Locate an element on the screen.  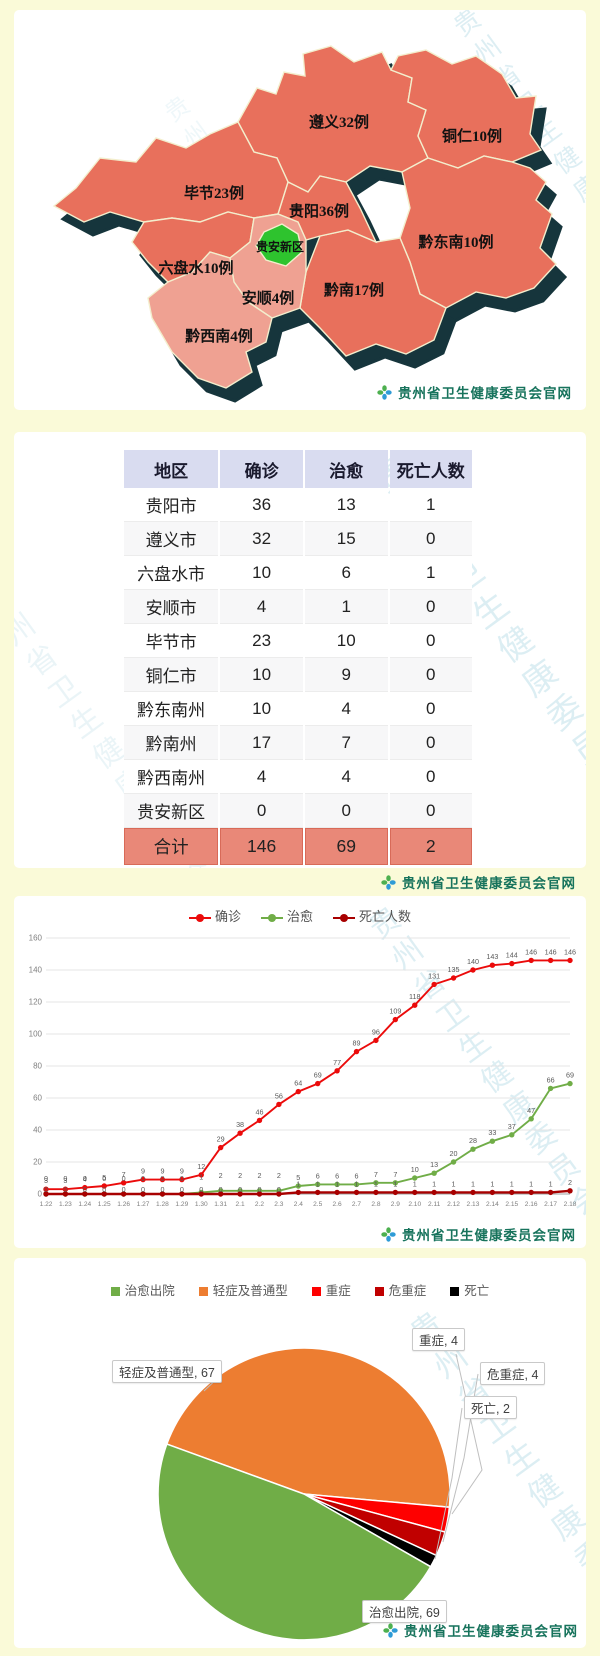
x-axis-tick-label: 2.5 is located at coordinates (317, 1204).